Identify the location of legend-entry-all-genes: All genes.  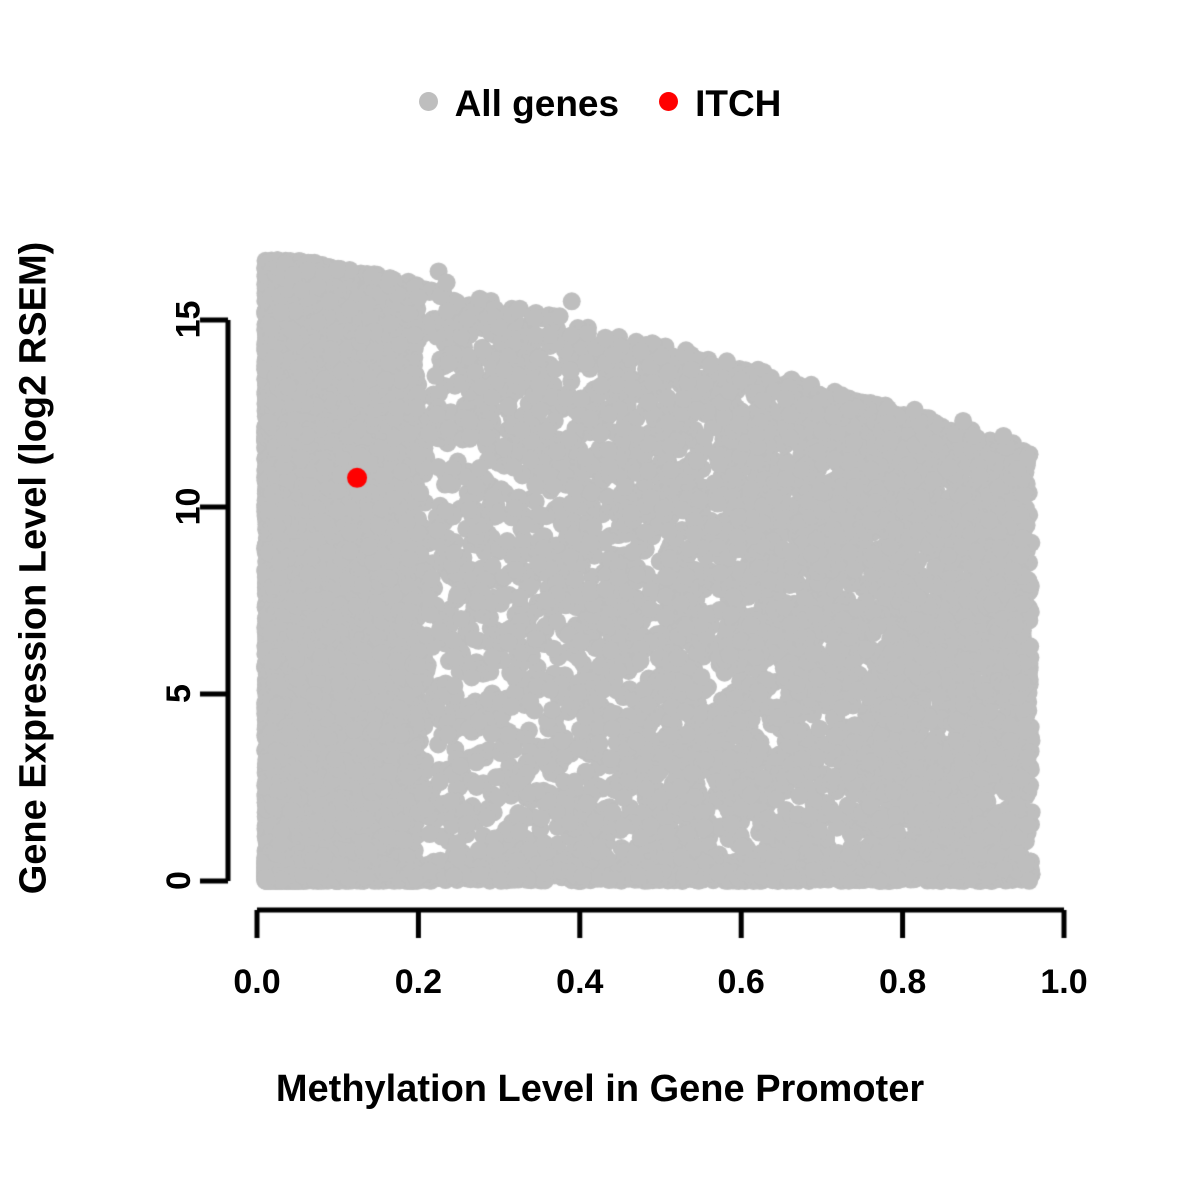
(519, 103).